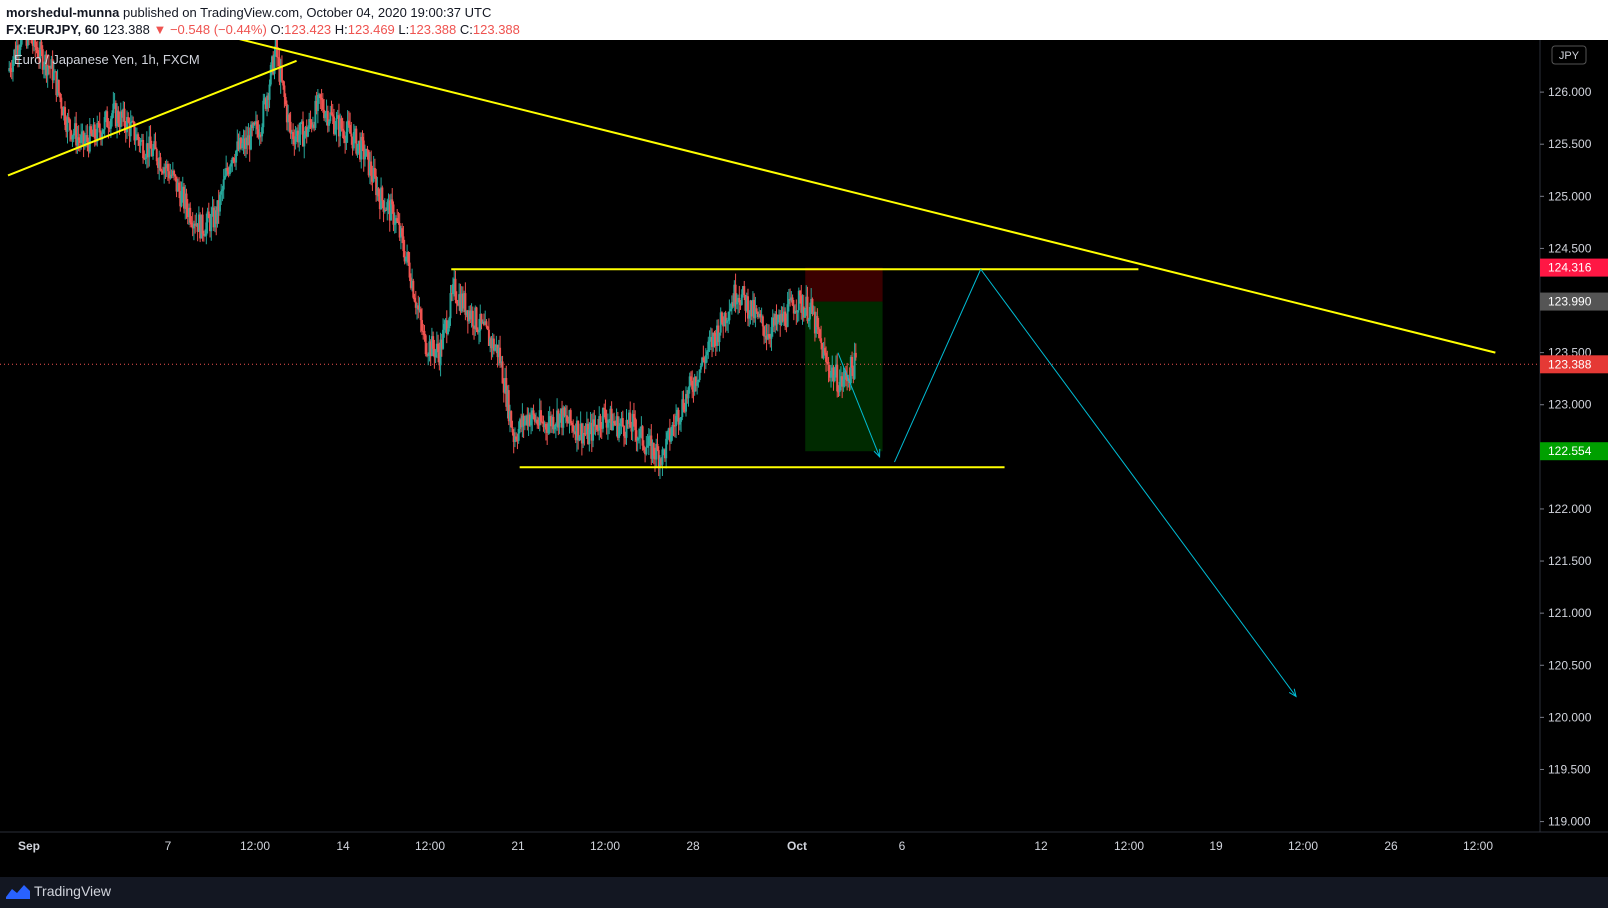  I want to click on tradingview-brand: TradingView, so click(58, 891).